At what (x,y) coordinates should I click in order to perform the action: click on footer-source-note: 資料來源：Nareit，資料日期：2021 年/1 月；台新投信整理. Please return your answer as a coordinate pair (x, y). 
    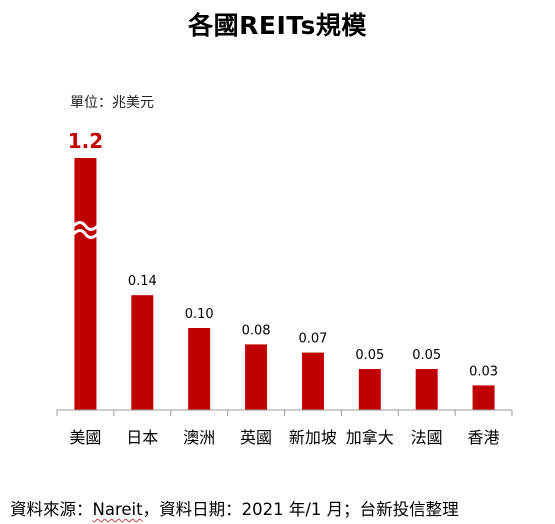
    Looking at the image, I should click on (234, 508).